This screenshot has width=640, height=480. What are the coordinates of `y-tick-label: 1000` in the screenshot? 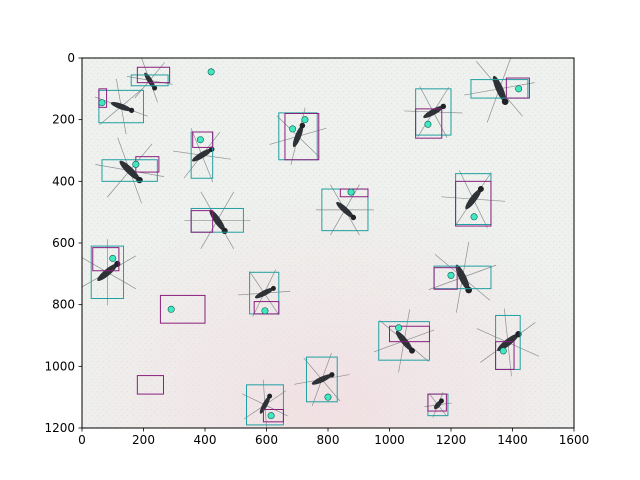 It's located at (59, 366).